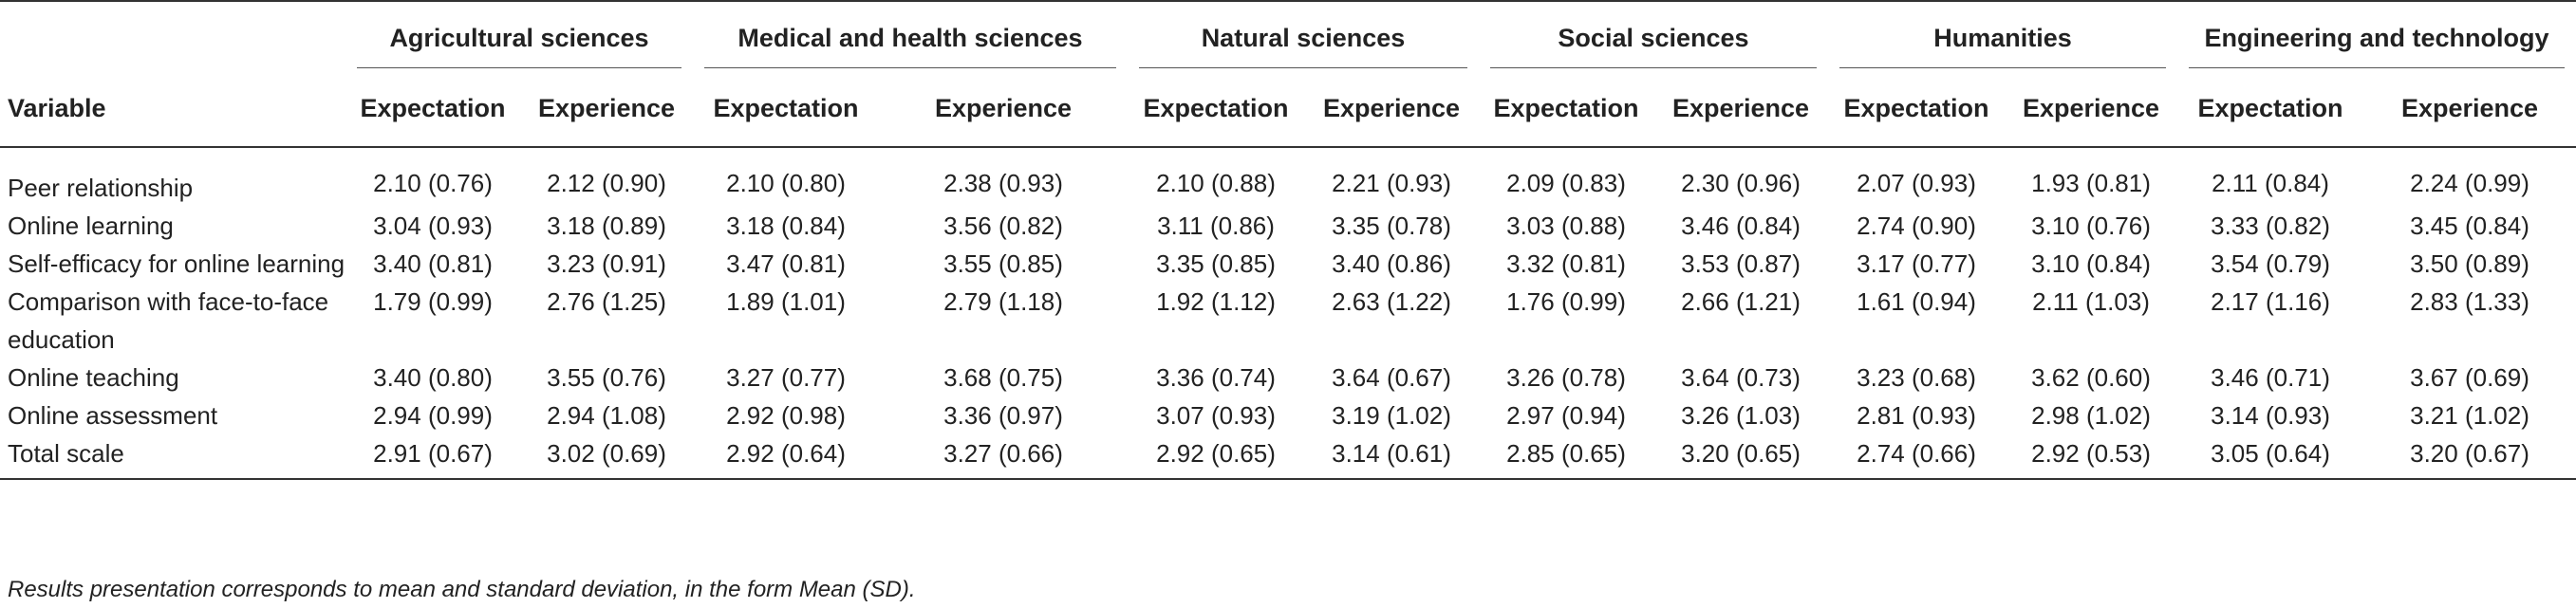  Describe the element at coordinates (2091, 301) in the screenshot. I see `value-cell: 2.11 (1.03)` at that location.